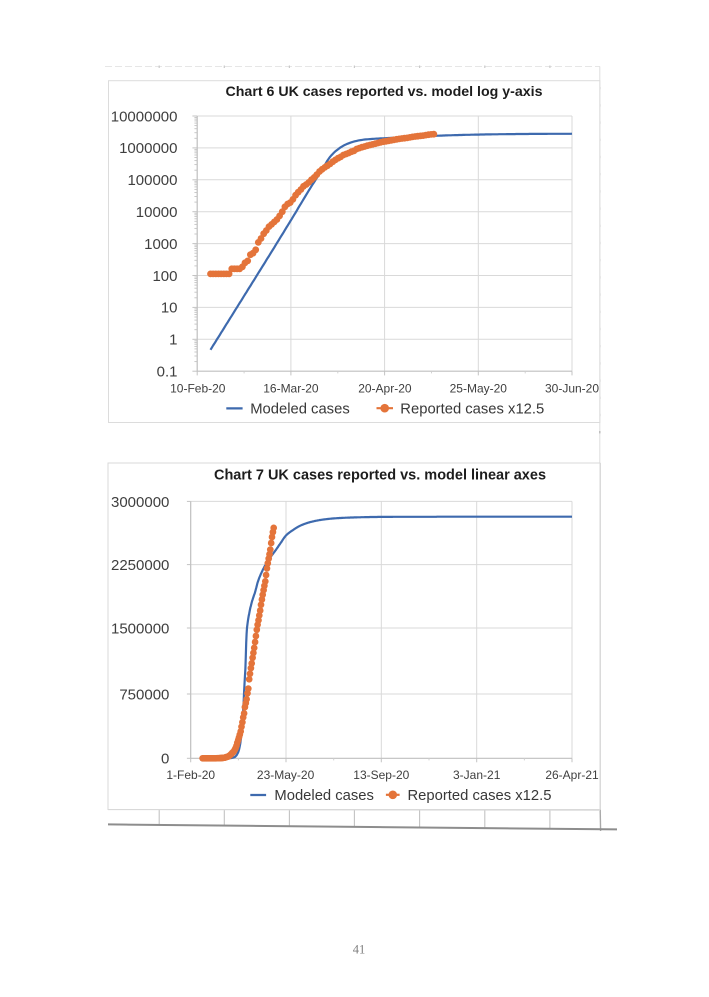  I want to click on svg-text: 750000, so click(144, 695).